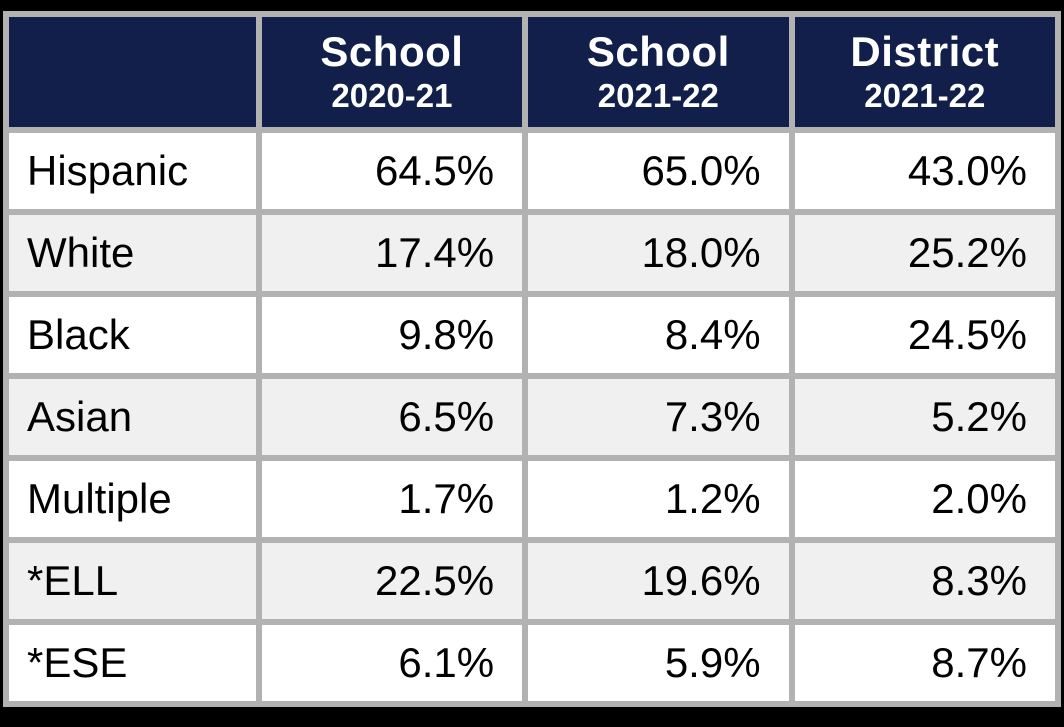 This screenshot has width=1064, height=727. I want to click on cell-value: 17.4%, so click(392, 253).